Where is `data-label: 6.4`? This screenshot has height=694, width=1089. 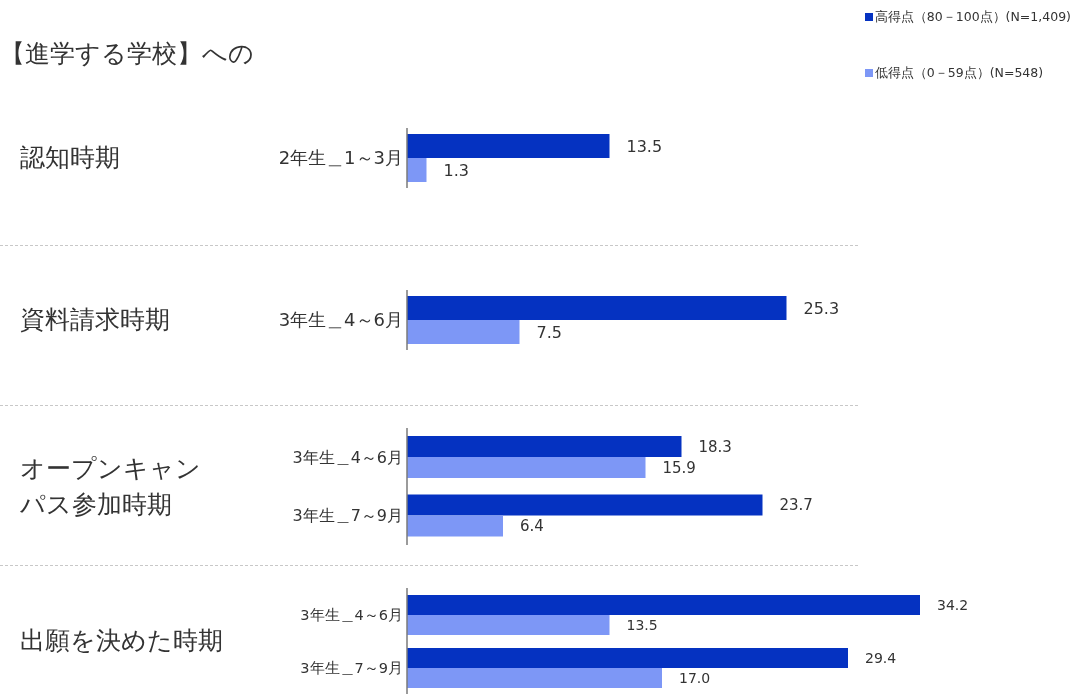
data-label: 6.4 is located at coordinates (532, 526).